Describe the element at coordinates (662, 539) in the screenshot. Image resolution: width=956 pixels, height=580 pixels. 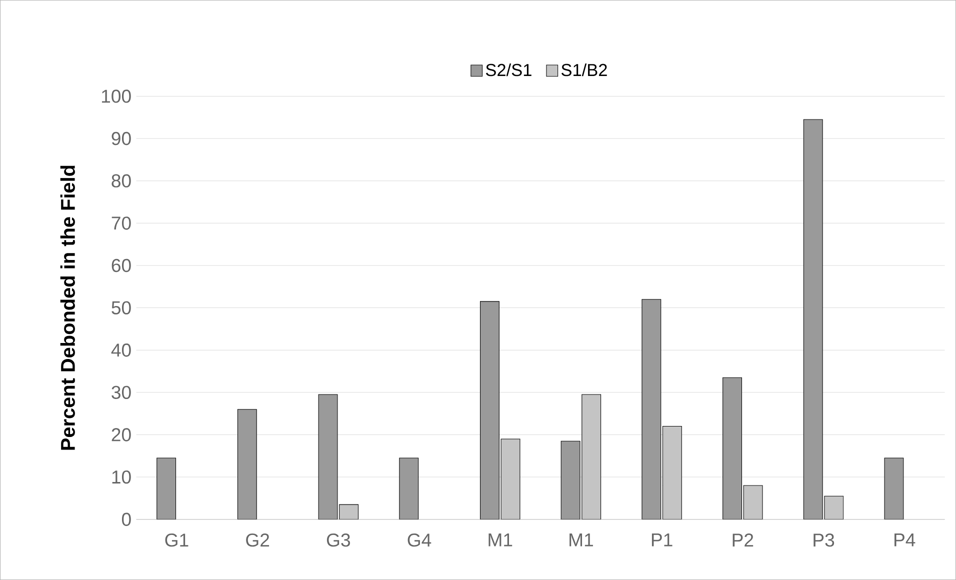
I see `x-tick-label: P1` at that location.